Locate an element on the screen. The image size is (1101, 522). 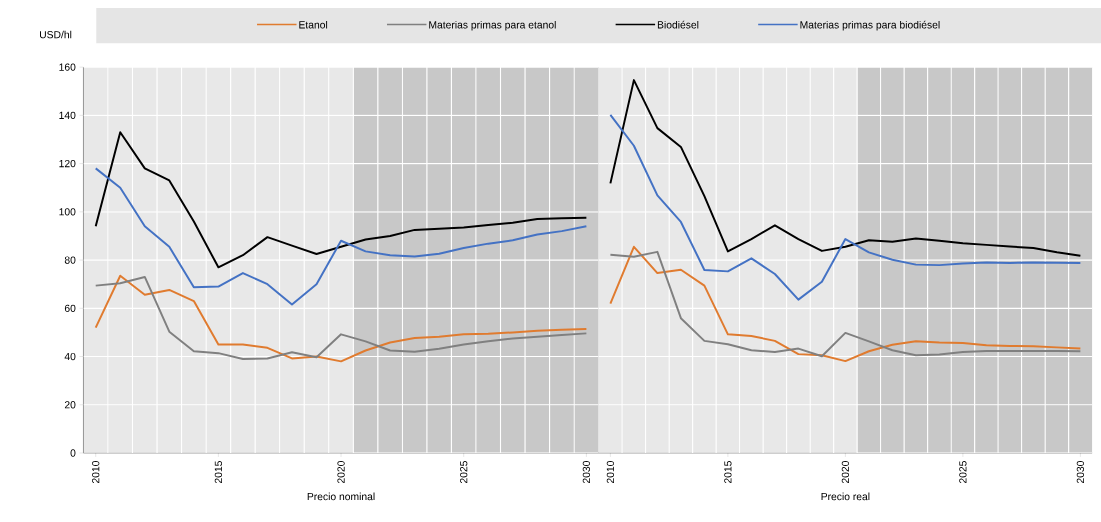
legend-label: Materias primas para biodiésel is located at coordinates (870, 25).